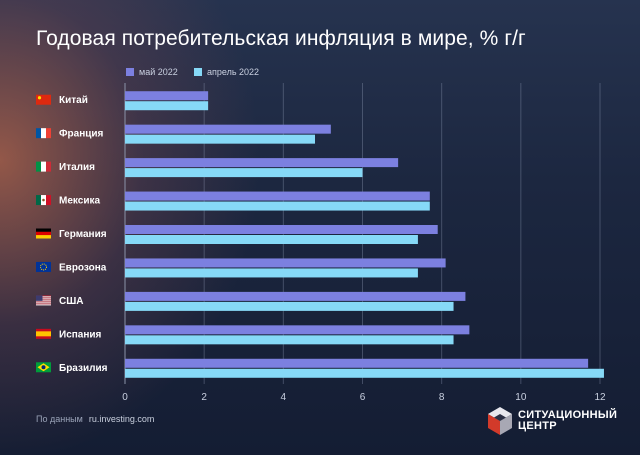 This screenshot has height=455, width=640. Describe the element at coordinates (81, 134) in the screenshot. I see `category-label: Франция` at that location.